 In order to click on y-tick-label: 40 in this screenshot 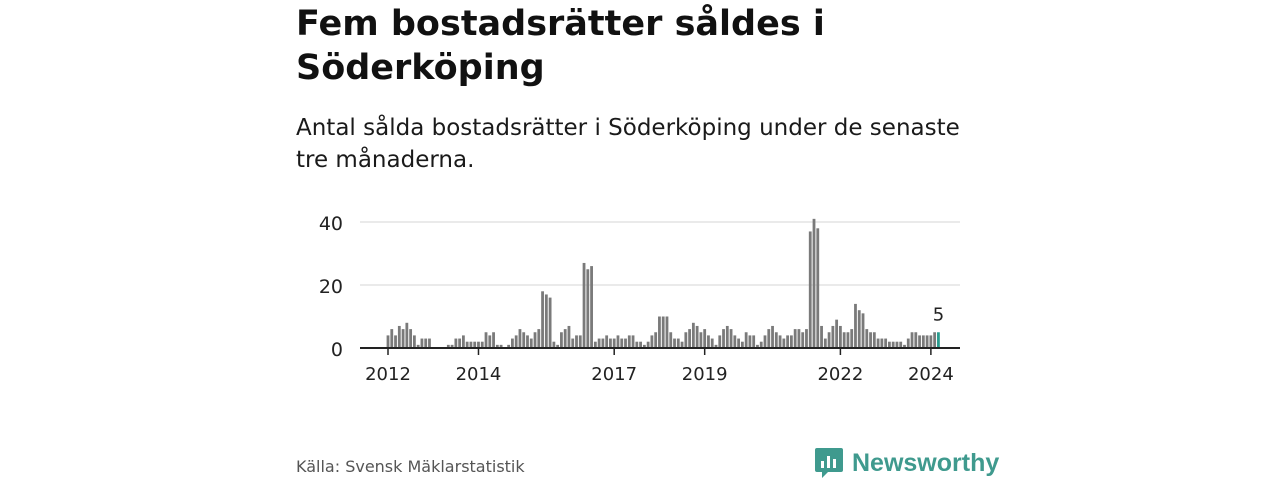, I will do `click(331, 224)`.